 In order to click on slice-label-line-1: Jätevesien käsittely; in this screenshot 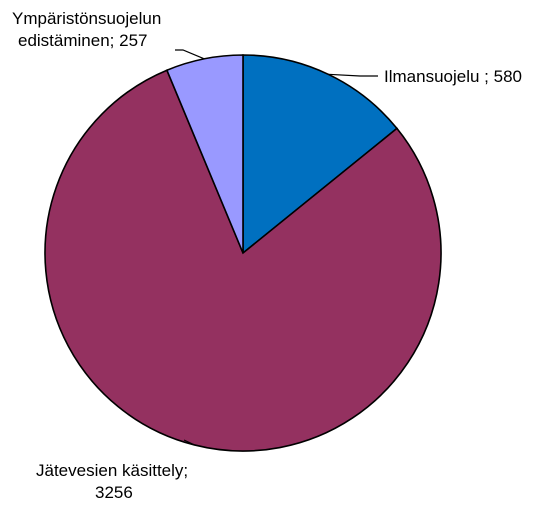, I will do `click(112, 470)`.